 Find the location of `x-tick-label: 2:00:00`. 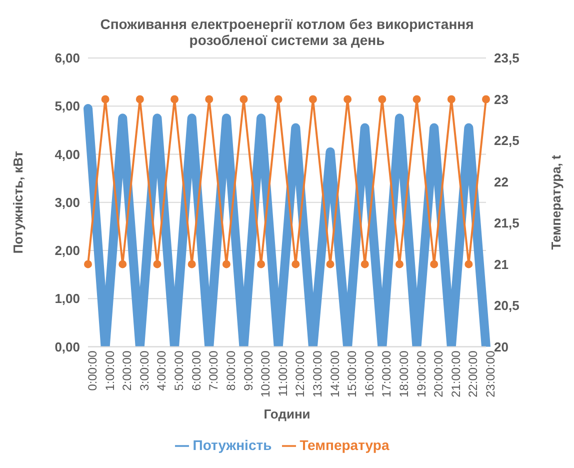

x-tick-label: 2:00:00 is located at coordinates (127, 370).